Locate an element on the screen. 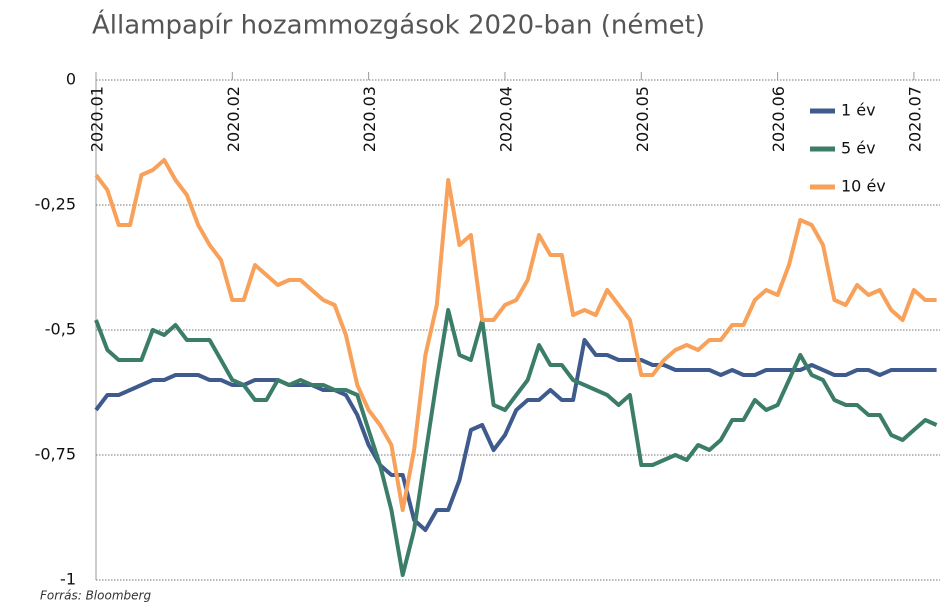 The height and width of the screenshot is (603, 946). y-tick-label: -0,5 is located at coordinates (60, 329).